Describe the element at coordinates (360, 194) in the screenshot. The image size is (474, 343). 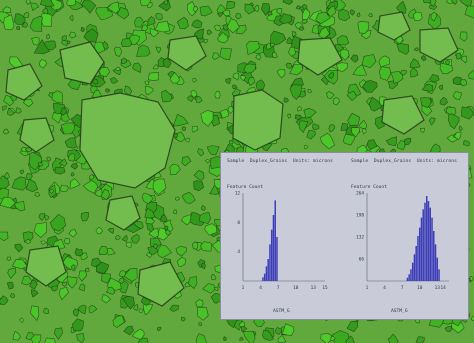
I see `y-tick-label: 264` at that location.